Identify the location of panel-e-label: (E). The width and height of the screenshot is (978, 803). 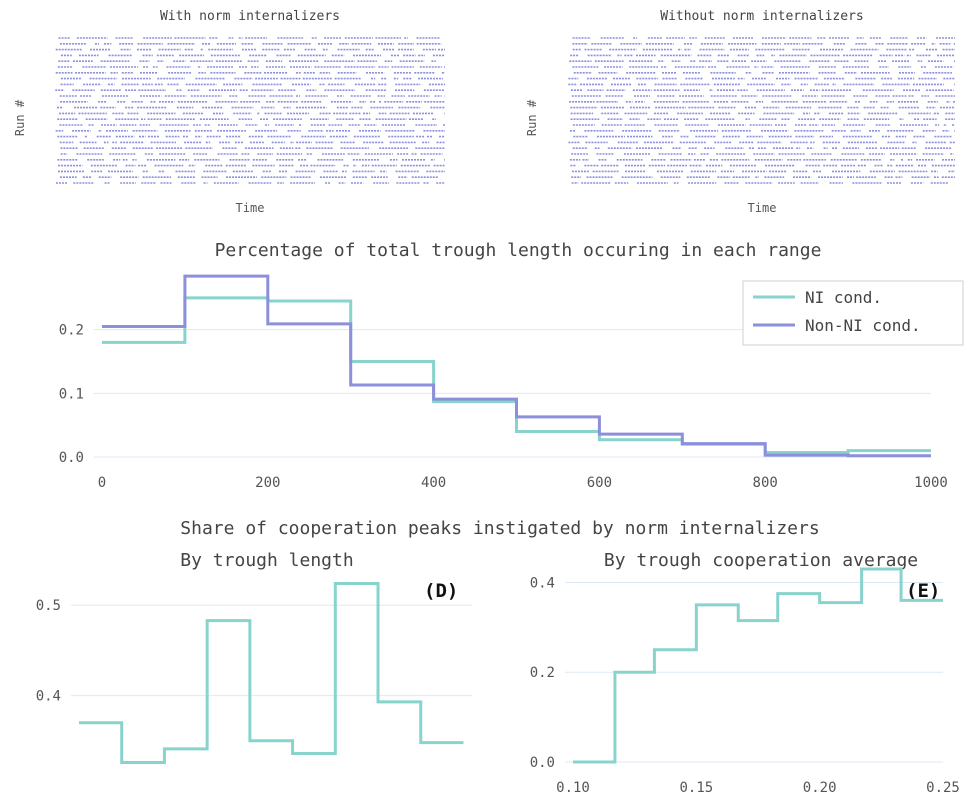
(923, 591).